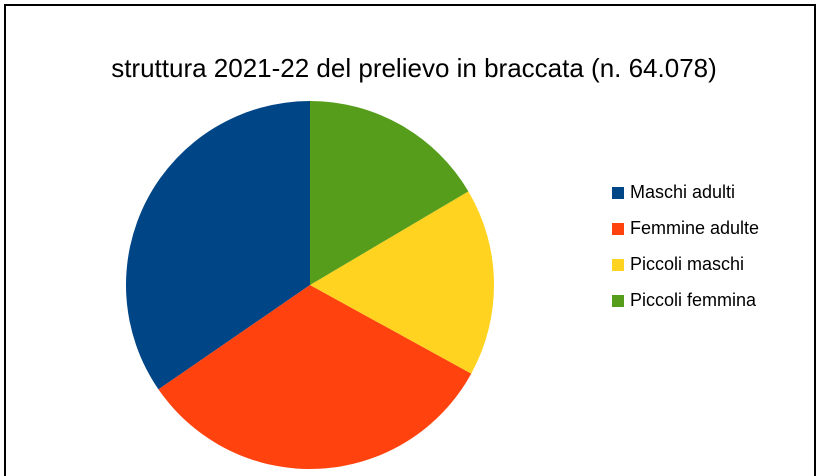 The image size is (820, 476). I want to click on legend-label: Maschi adulti, so click(682, 192).